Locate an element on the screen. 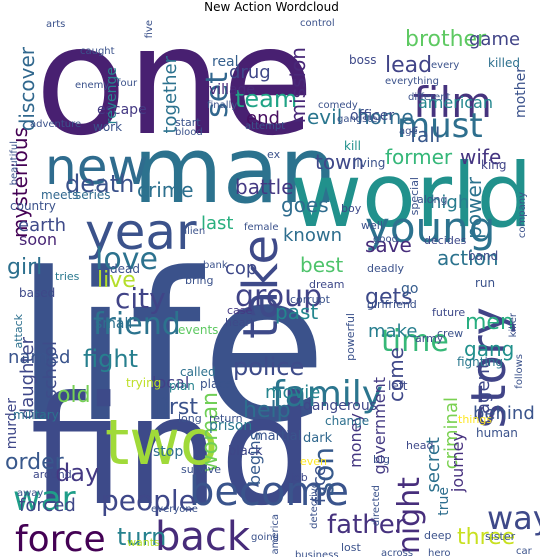 Image resolution: width=543 pixels, height=559 pixels. word-change: change is located at coordinates (347, 421).